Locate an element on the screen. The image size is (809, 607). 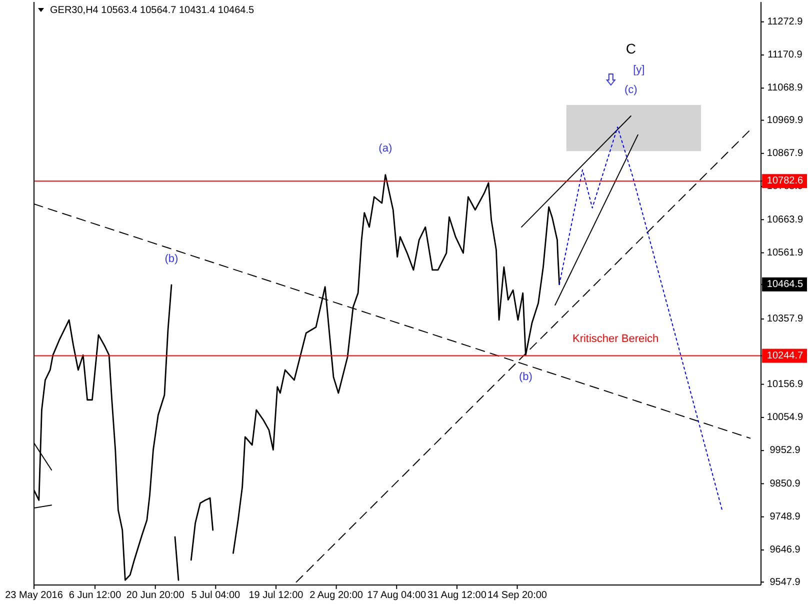
x-tick-label: 23 May 2016 is located at coordinates (34, 595).